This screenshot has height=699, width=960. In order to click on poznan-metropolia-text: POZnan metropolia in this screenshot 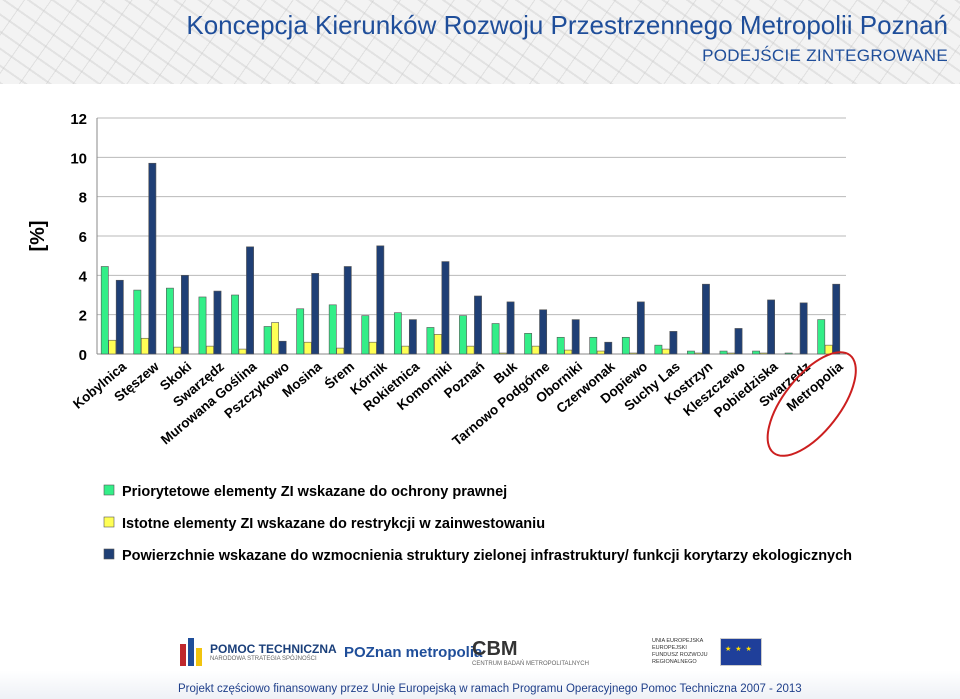, I will do `click(413, 652)`.